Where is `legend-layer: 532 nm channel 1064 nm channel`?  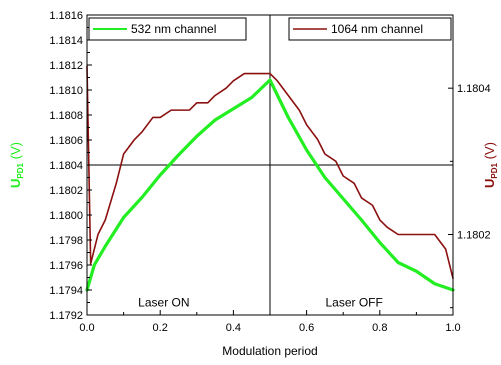
legend-layer: 532 nm channel 1064 nm channel is located at coordinates (270, 29).